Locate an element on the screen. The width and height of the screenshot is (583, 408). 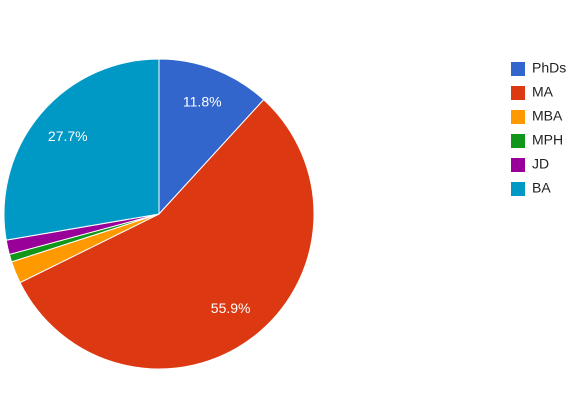
legend-label: JD is located at coordinates (540, 164).